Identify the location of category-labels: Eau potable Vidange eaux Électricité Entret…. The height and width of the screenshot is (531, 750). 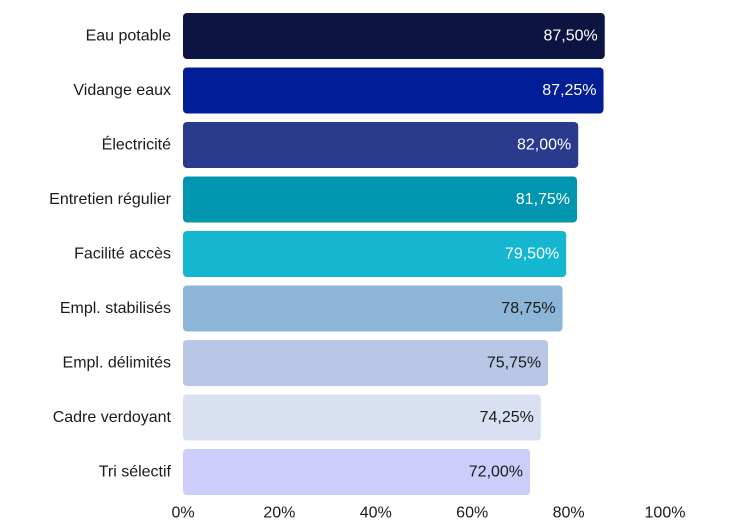
(110, 254).